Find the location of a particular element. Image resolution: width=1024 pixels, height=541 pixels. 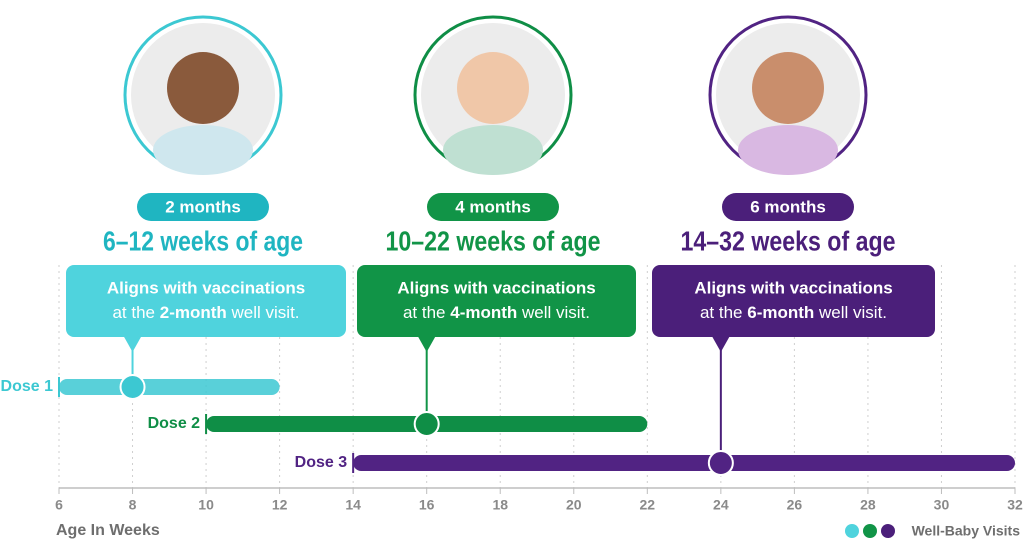

x-tick-label: 20 is located at coordinates (574, 505).